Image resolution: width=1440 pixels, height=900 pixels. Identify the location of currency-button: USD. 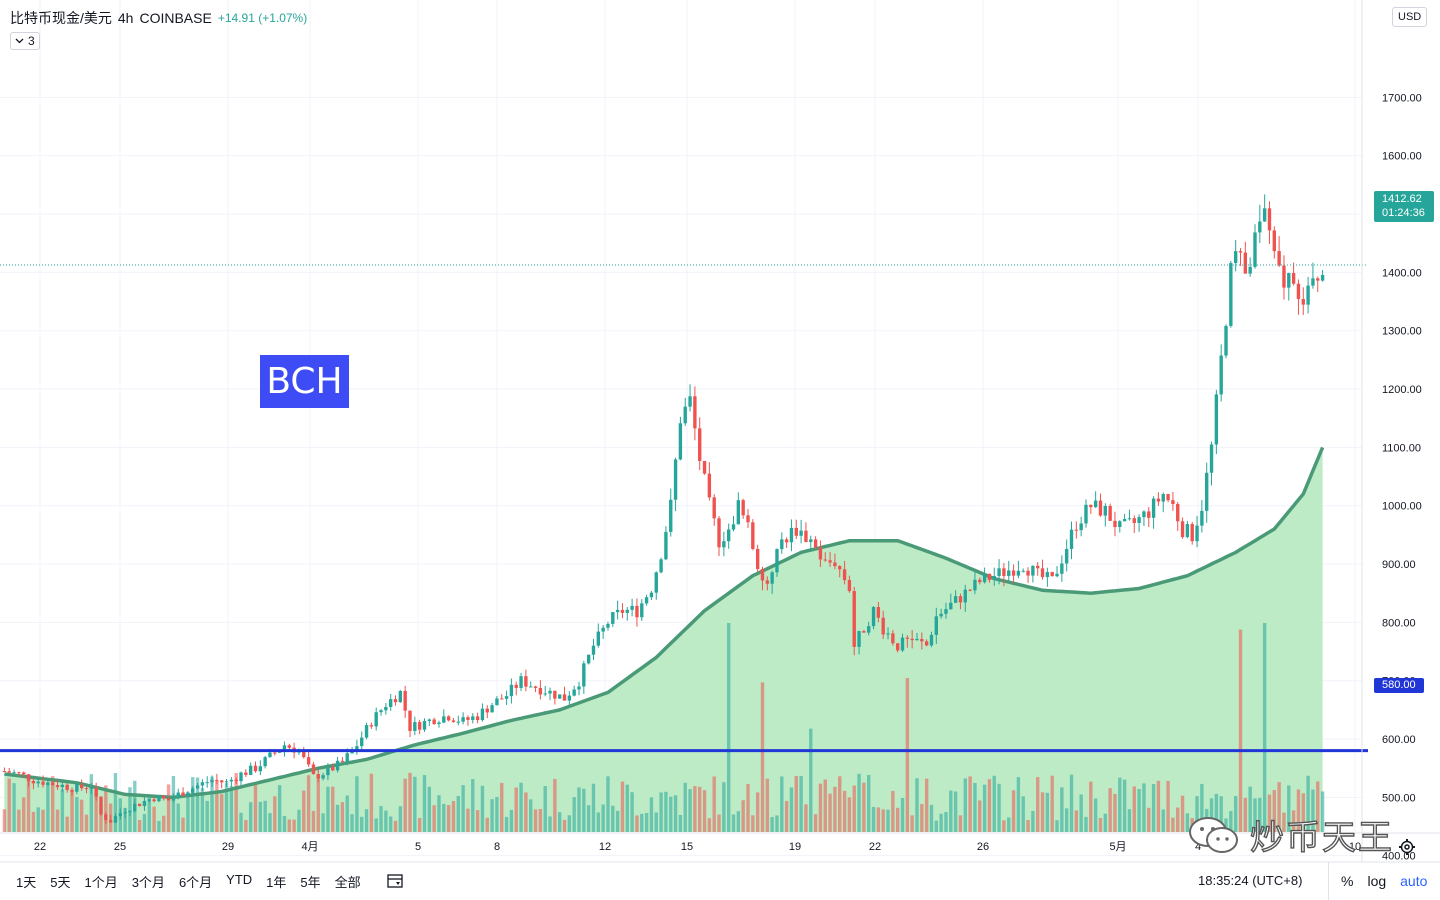
(1410, 17).